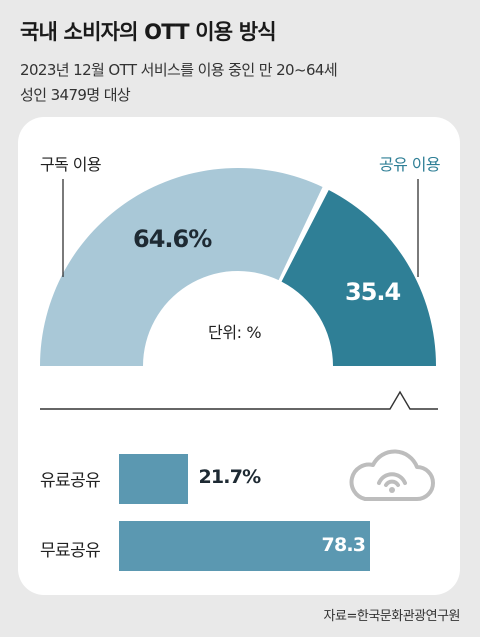 The height and width of the screenshot is (637, 480). What do you see at coordinates (154, 479) in the screenshot?
I see `bar-paid-share` at bounding box center [154, 479].